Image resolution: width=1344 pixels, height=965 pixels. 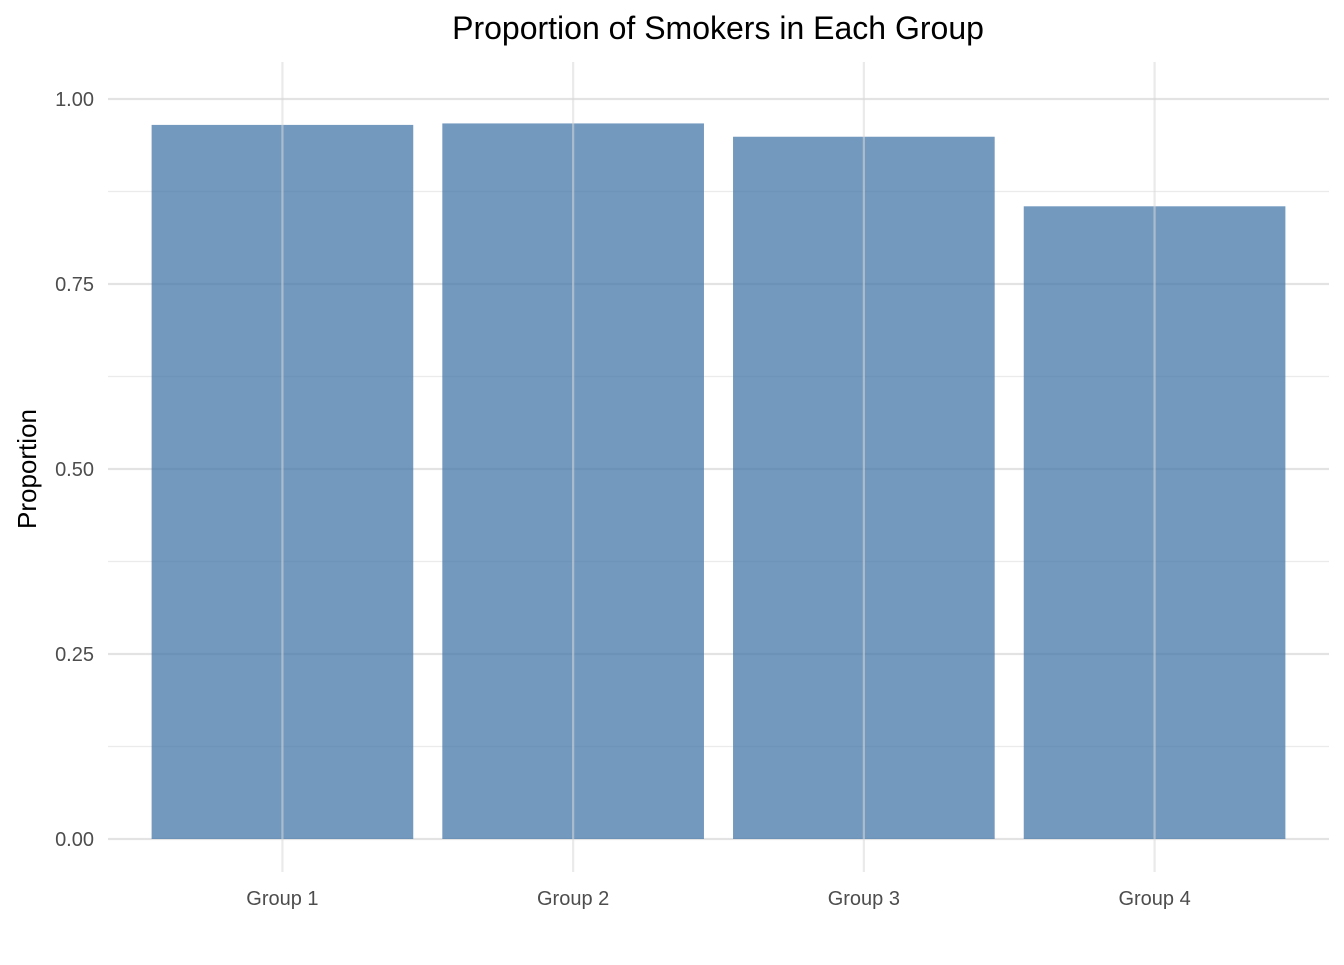 I want to click on y-axis-ticks: 0.00 0.25 0.50 0.75 1.00, so click(x=74, y=470).